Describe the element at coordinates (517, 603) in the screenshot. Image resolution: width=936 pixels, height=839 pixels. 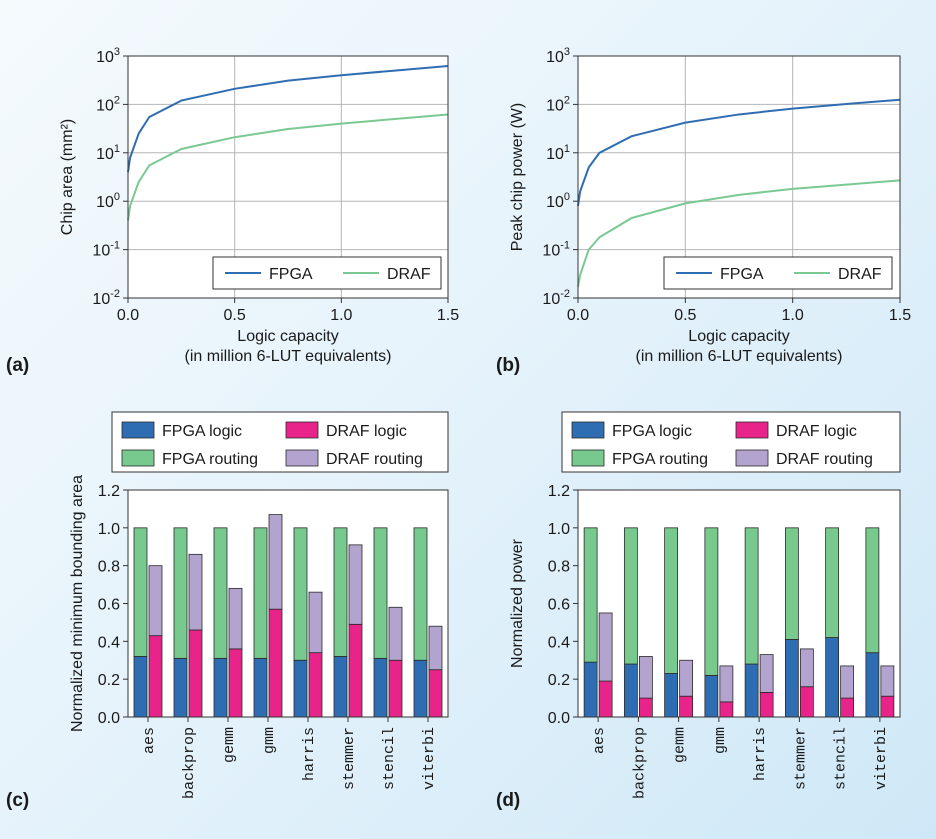
I see `y-axis-title: Normalized power` at that location.